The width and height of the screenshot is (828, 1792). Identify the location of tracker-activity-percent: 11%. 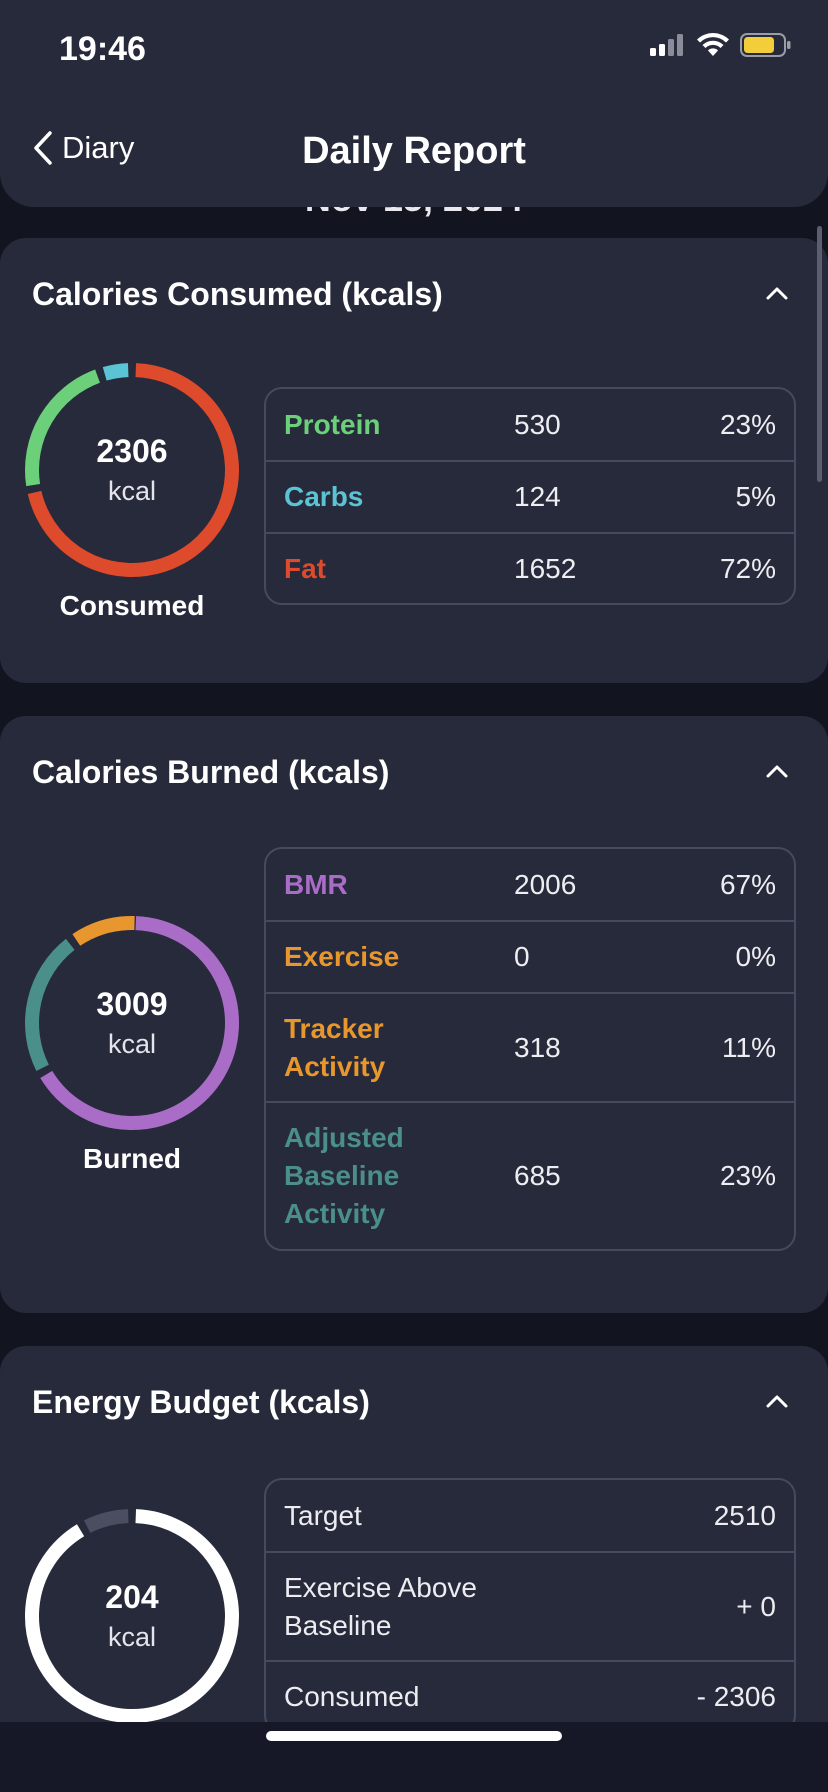
(723, 1046).